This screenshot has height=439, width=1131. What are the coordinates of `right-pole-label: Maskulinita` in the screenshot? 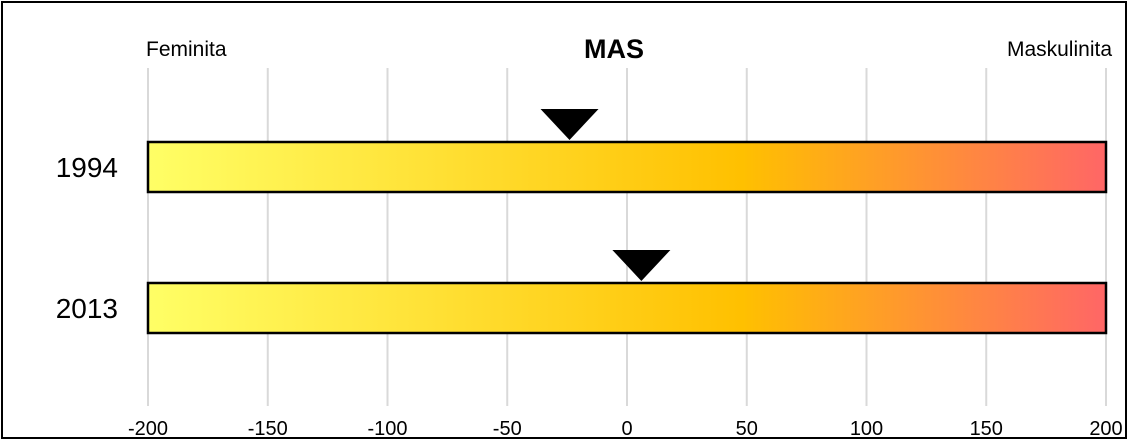 It's located at (1059, 49).